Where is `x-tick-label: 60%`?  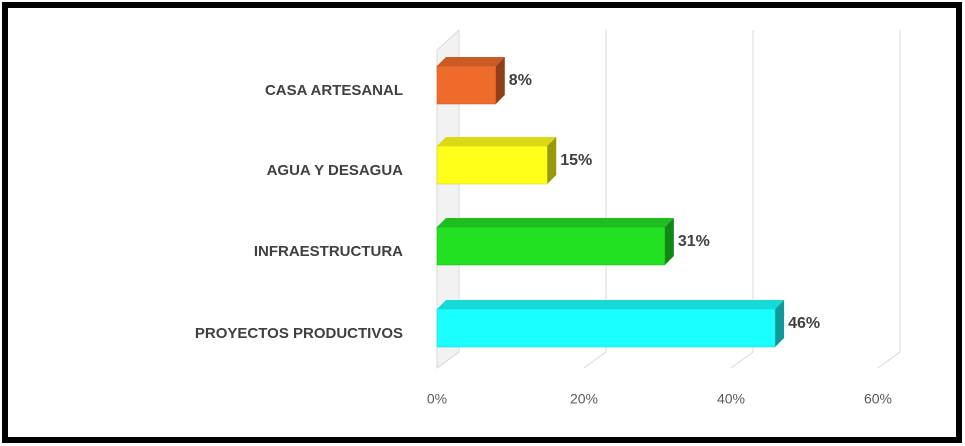
x-tick-label: 60% is located at coordinates (878, 399).